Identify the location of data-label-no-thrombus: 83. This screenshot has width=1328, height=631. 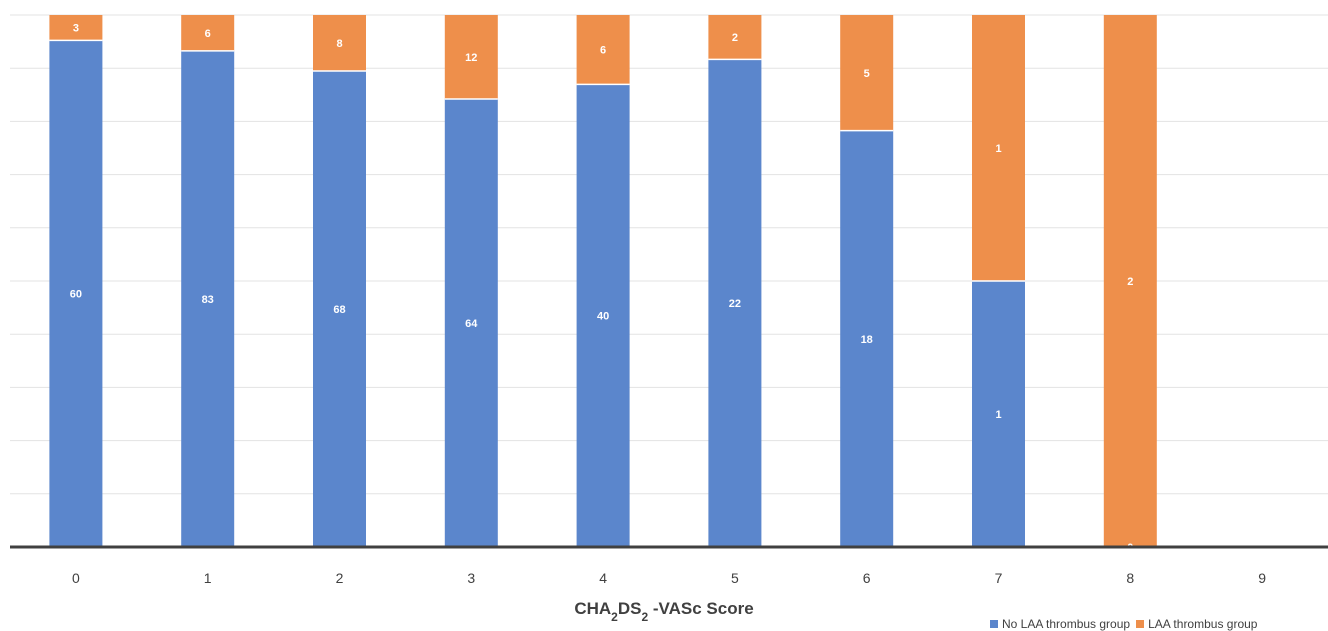
(208, 300).